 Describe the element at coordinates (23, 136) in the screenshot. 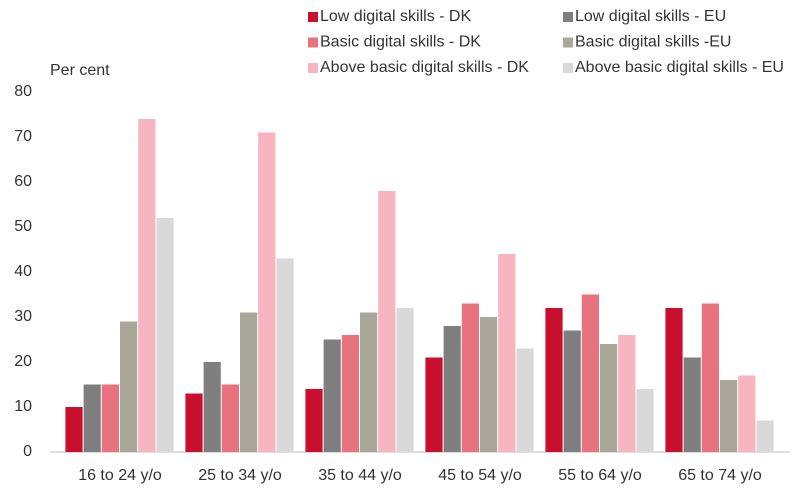

I see `y-tick-label: 70` at that location.